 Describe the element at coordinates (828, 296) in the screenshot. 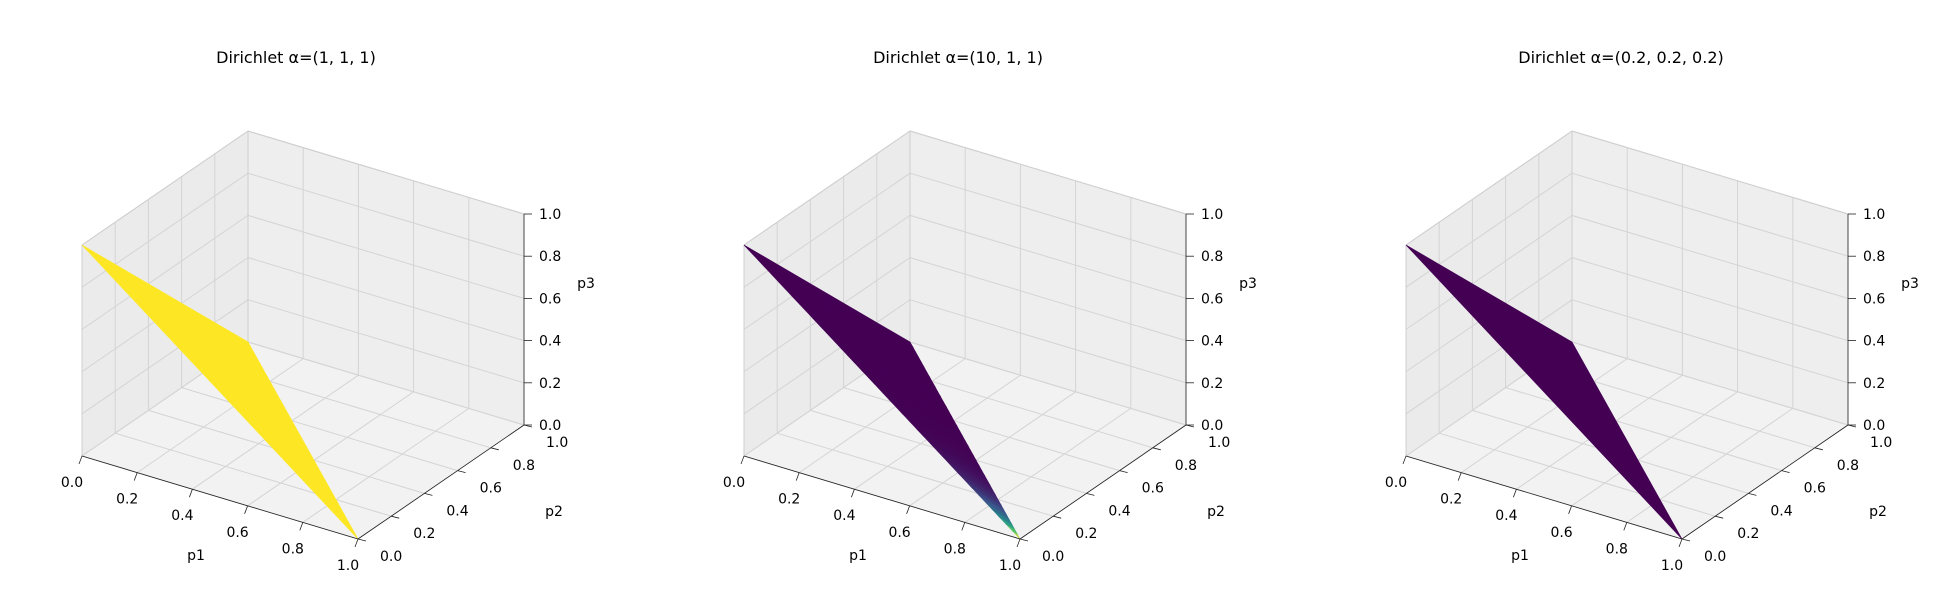

I see `surface-band` at that location.